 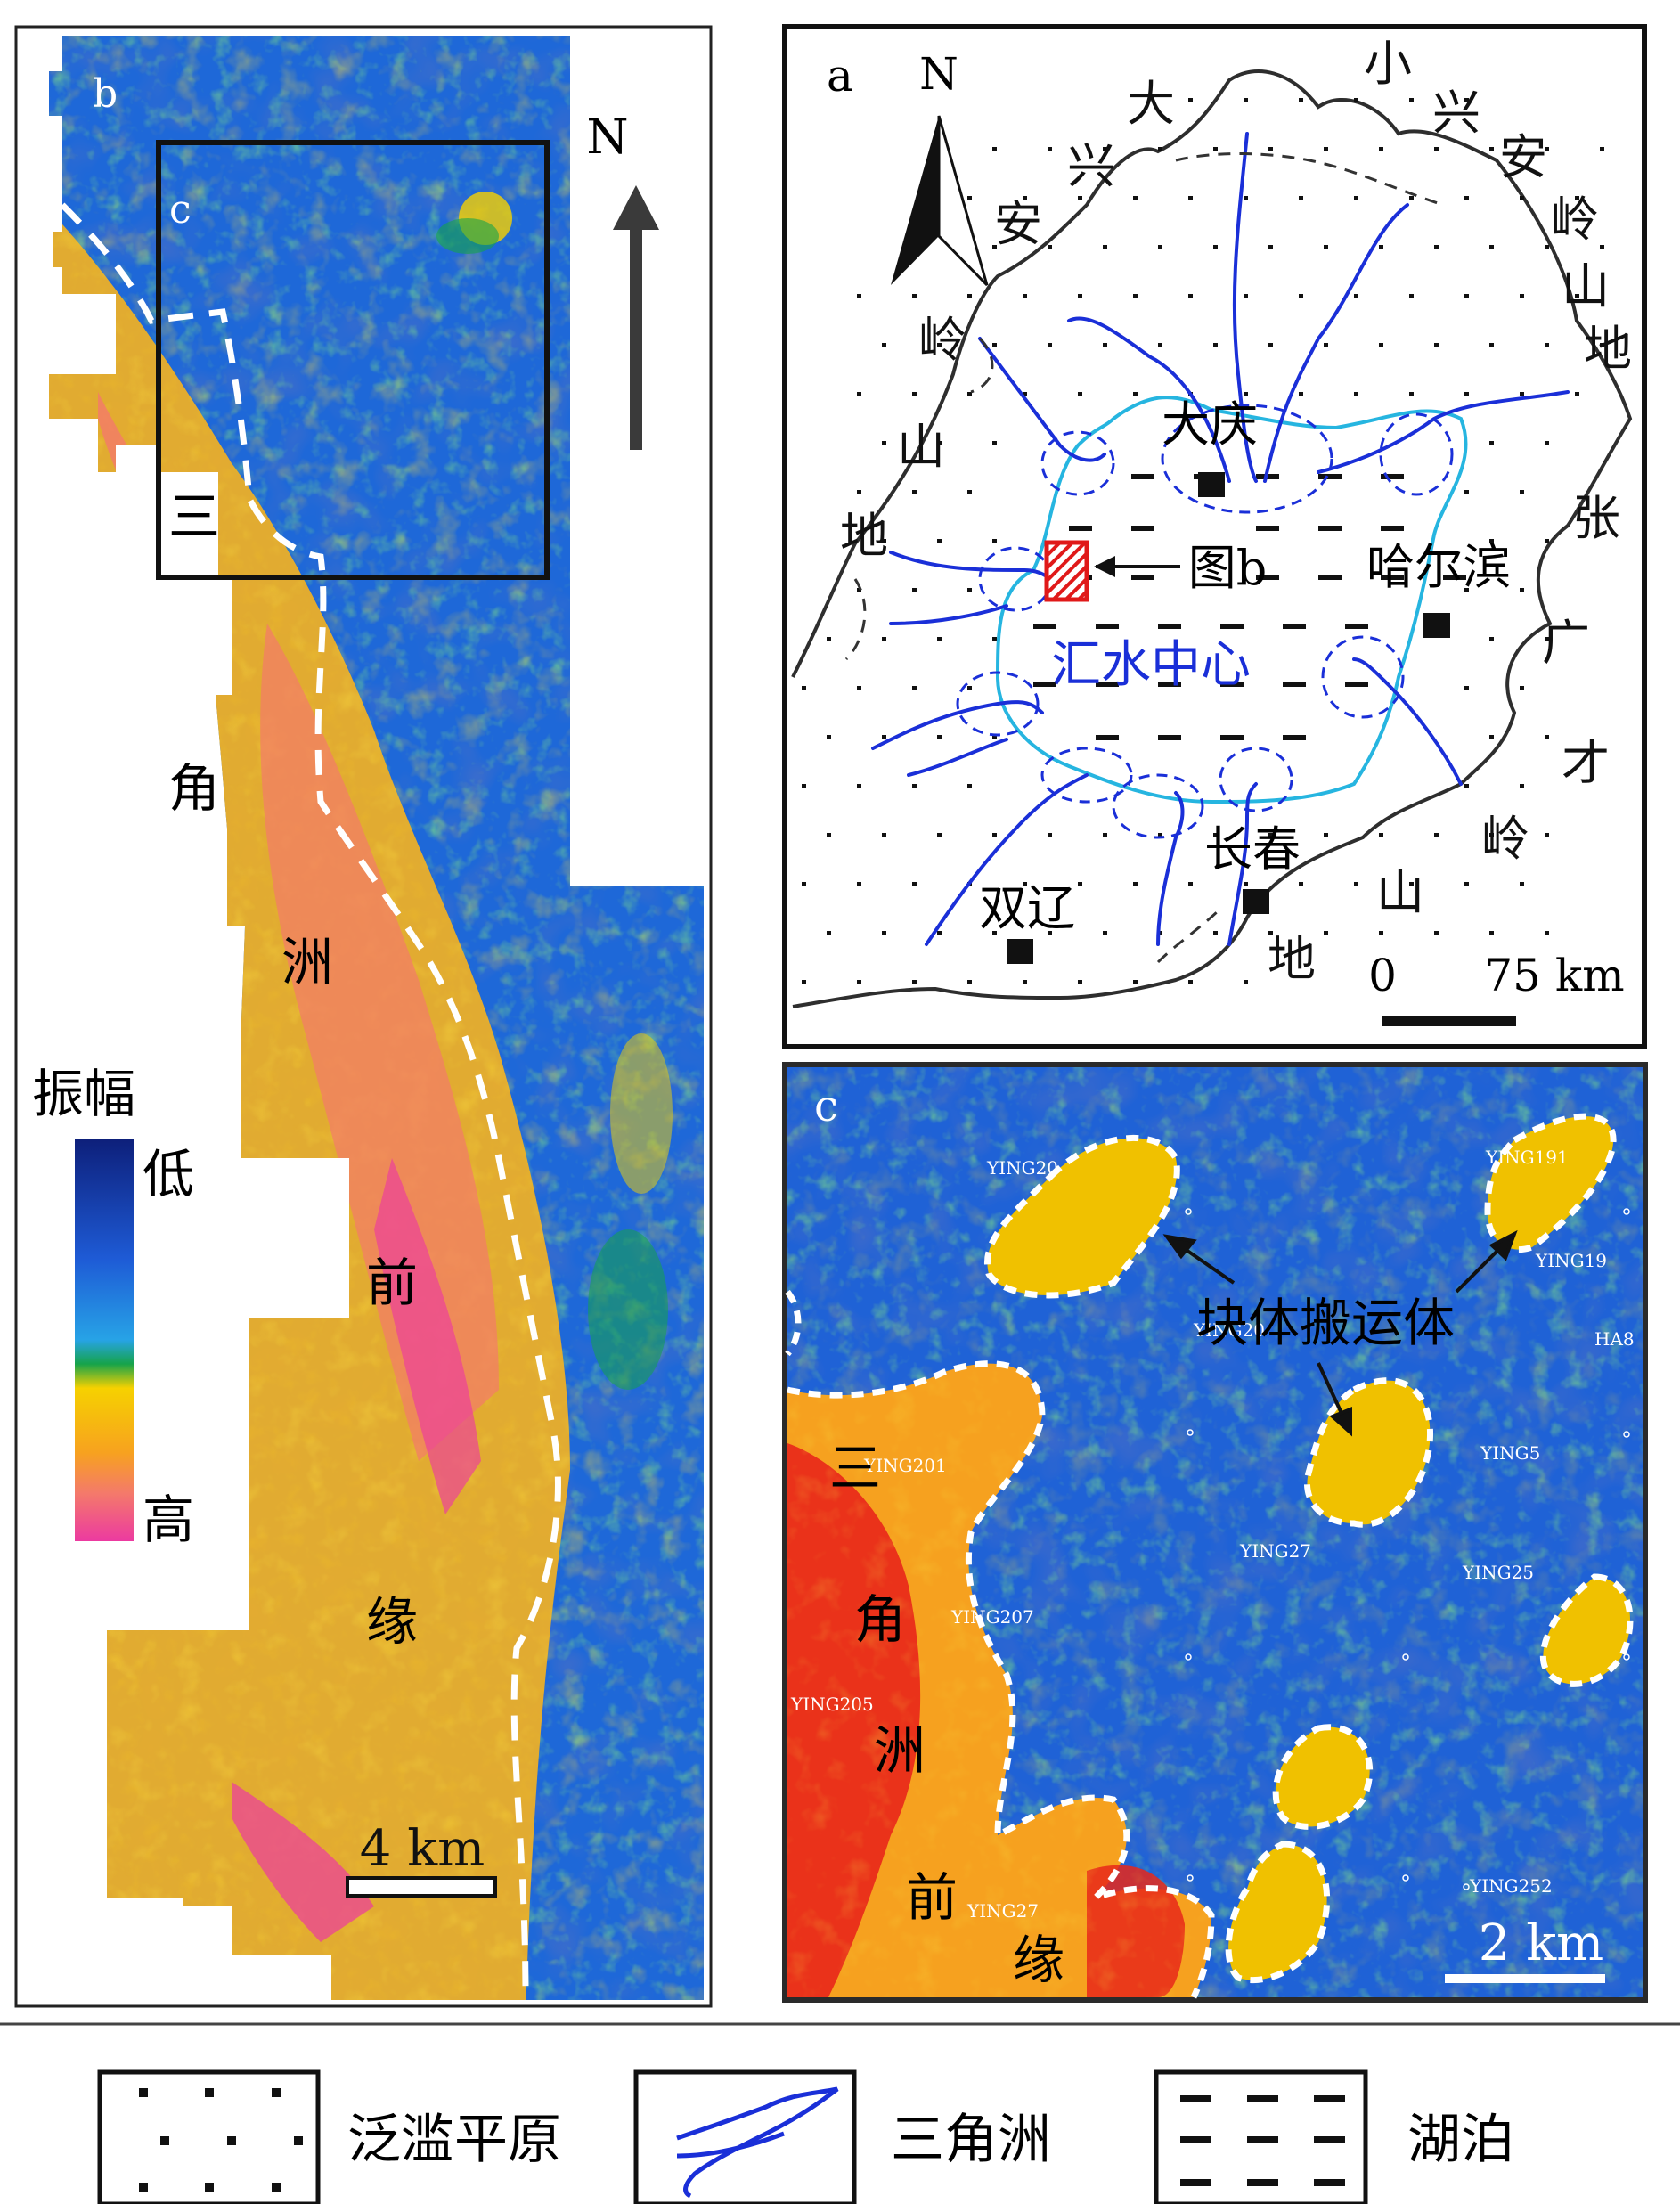 What do you see at coordinates (855, 1468) in the screenshot?
I see `panel-c-zone-char-1: 三` at bounding box center [855, 1468].